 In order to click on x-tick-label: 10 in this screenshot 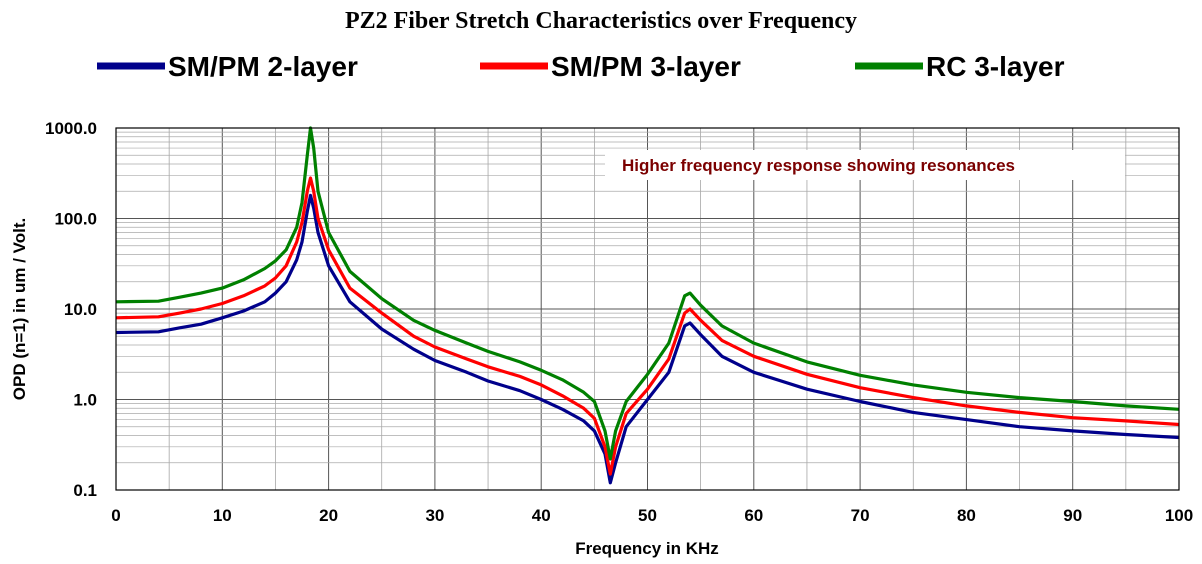, I will do `click(222, 515)`.